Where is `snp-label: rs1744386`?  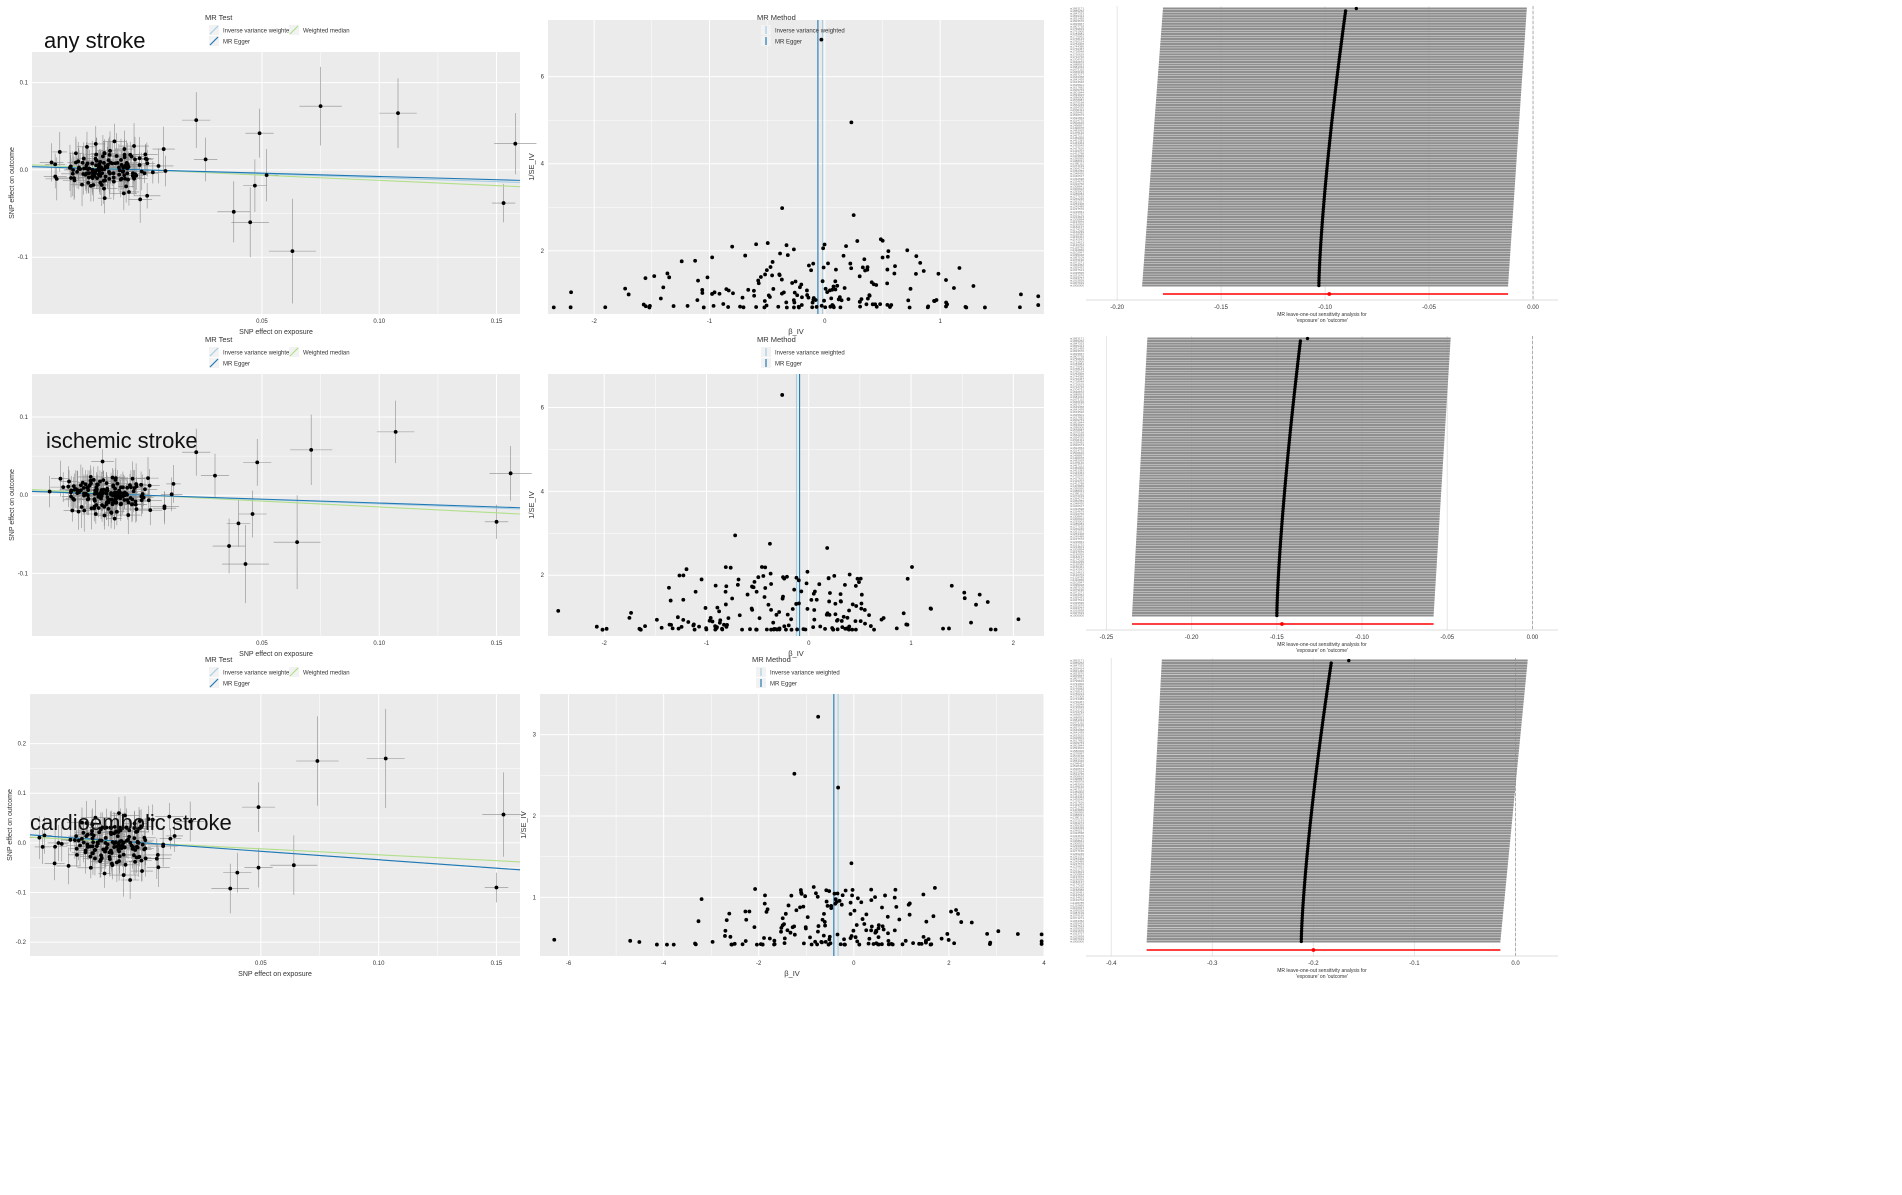
snp-label: rs1744386 is located at coordinates (1077, 377).